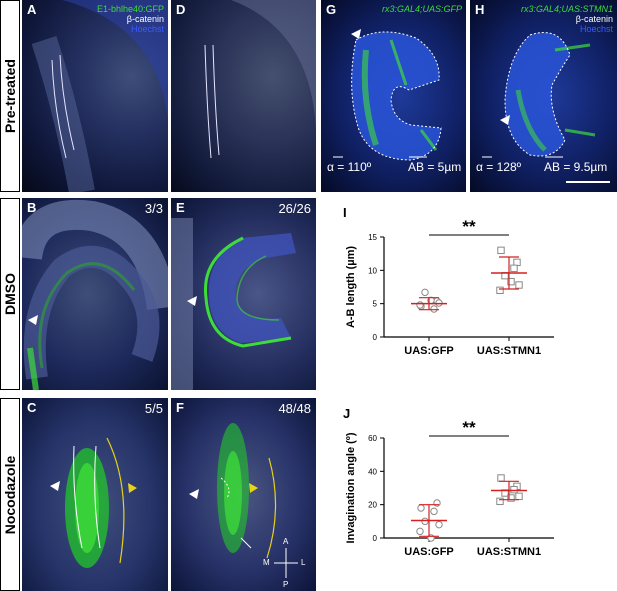  Describe the element at coordinates (387, 95) in the screenshot. I see `panel-g-tissue` at that location.